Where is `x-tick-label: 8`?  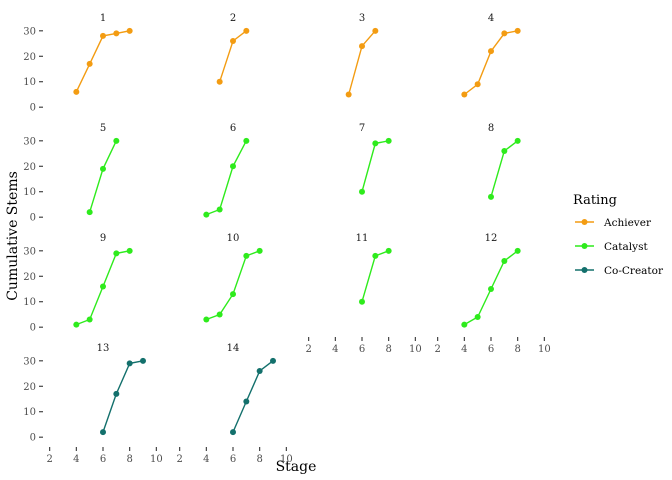
x-tick-label: 8 is located at coordinates (259, 459).